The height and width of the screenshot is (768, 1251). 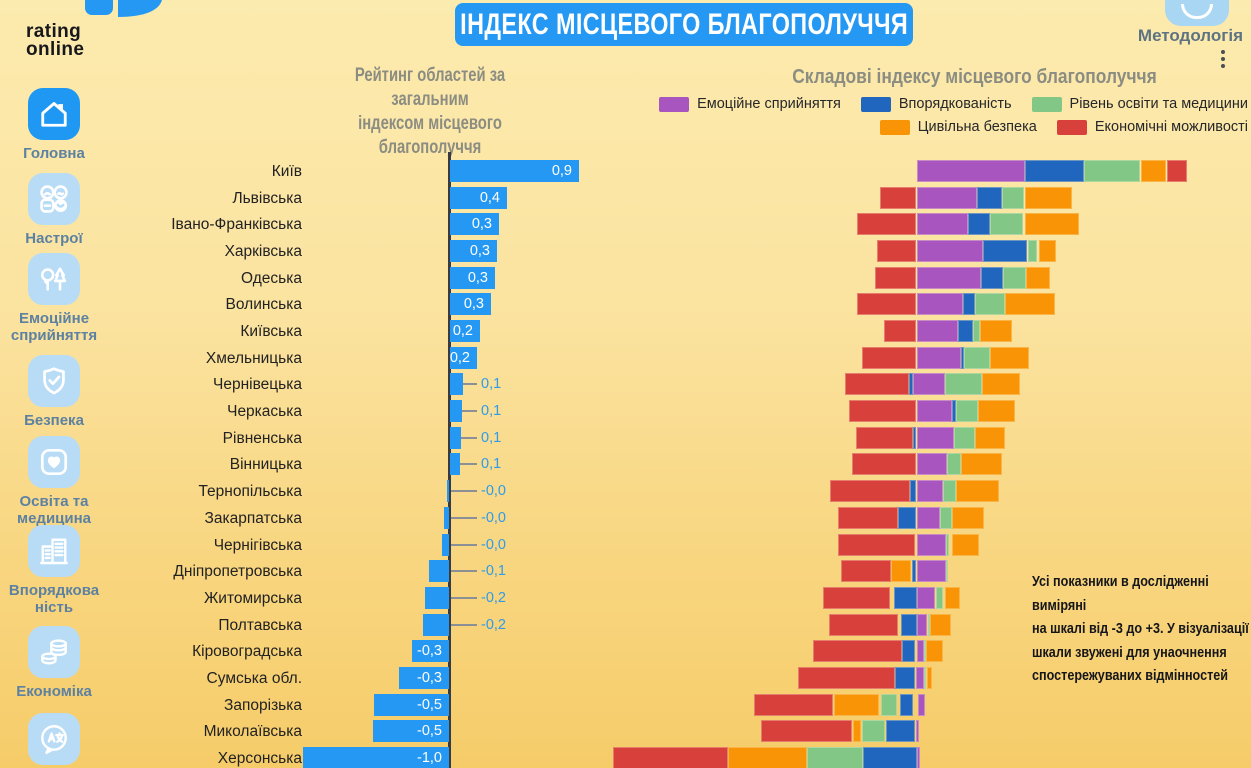 What do you see at coordinates (54, 392) in the screenshot?
I see `sidebar-item-safety: Безпека` at bounding box center [54, 392].